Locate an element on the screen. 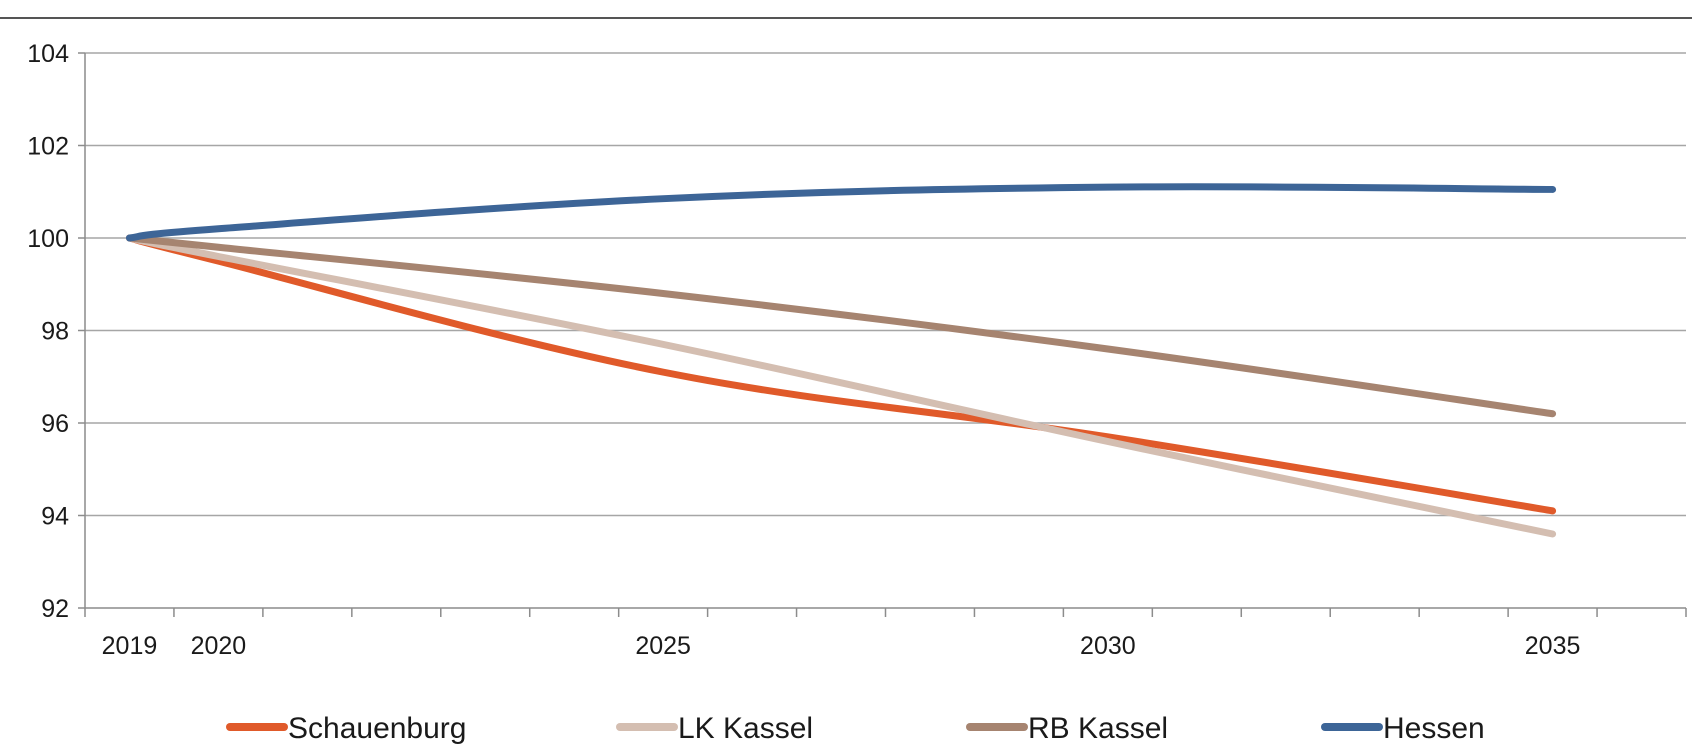 The height and width of the screenshot is (746, 1692). legend-label: LK Kassel is located at coordinates (745, 728).